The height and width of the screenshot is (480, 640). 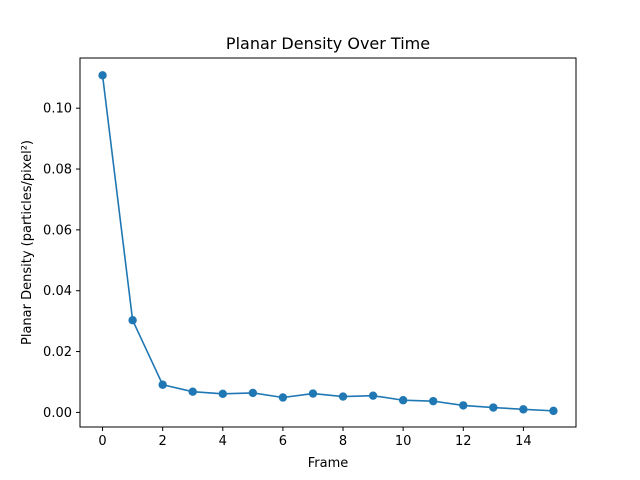 What do you see at coordinates (163, 441) in the screenshot?
I see `x-tick-label: 2` at bounding box center [163, 441].